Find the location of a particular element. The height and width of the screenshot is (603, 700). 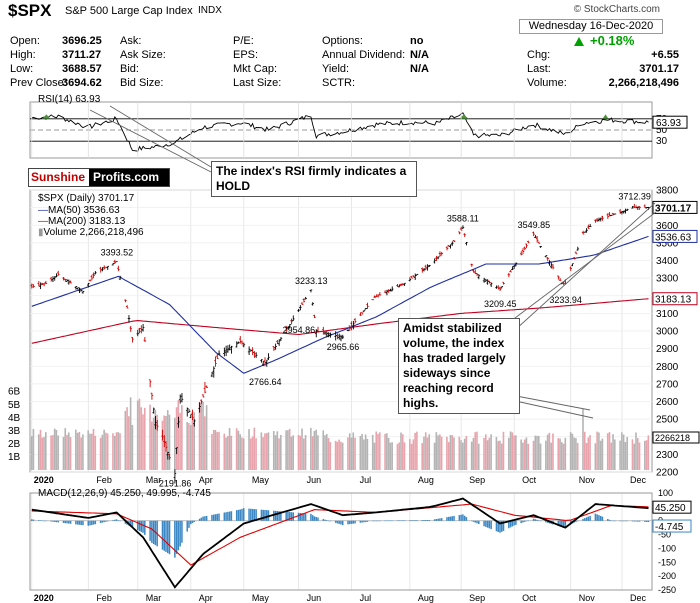

macd-month-label: May is located at coordinates (261, 598).